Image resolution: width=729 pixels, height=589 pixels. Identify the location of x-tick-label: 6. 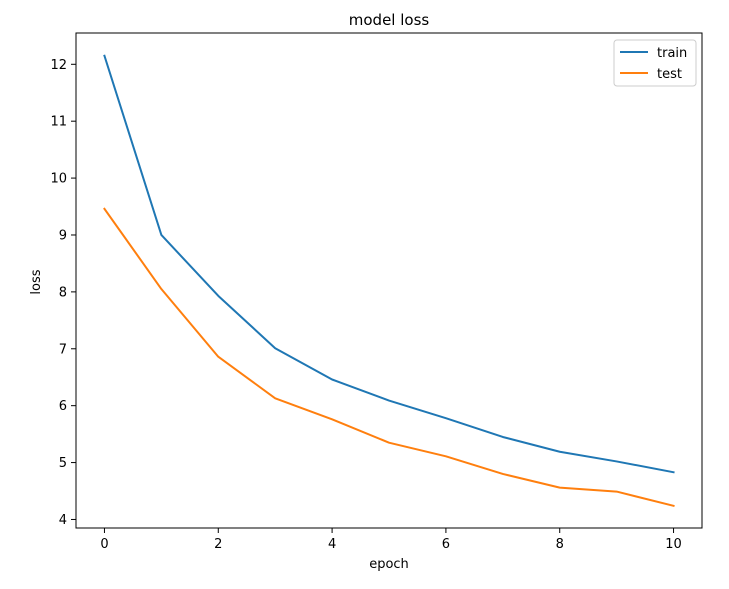
(446, 544).